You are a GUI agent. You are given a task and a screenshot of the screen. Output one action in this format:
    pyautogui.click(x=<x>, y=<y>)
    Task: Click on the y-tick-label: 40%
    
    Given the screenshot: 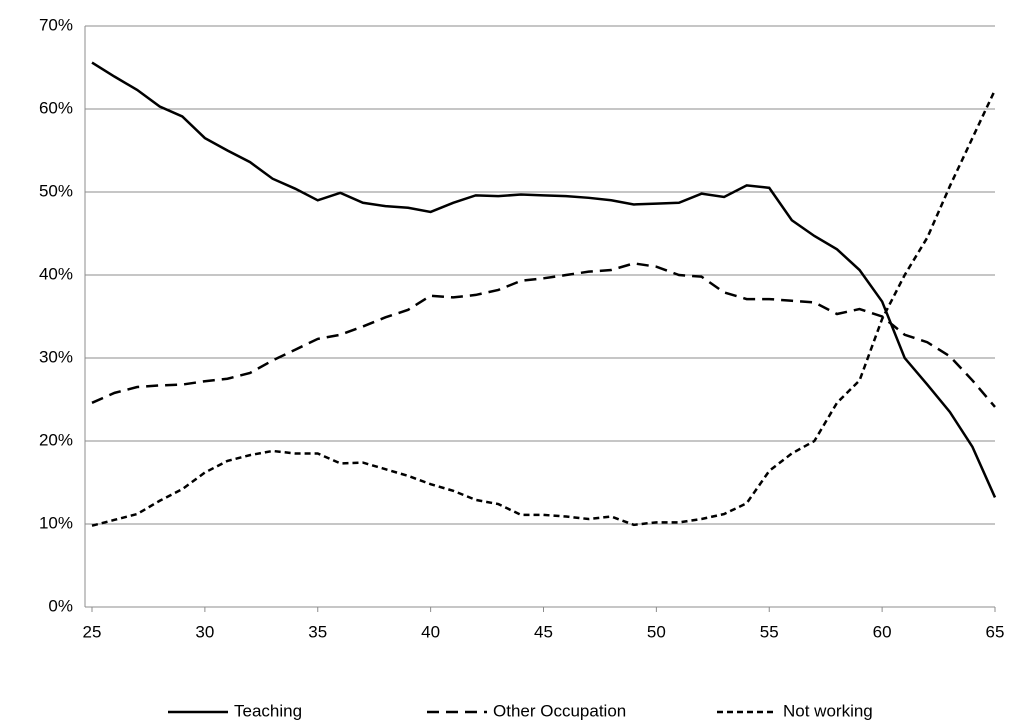 What is the action you would take?
    pyautogui.click(x=56, y=273)
    